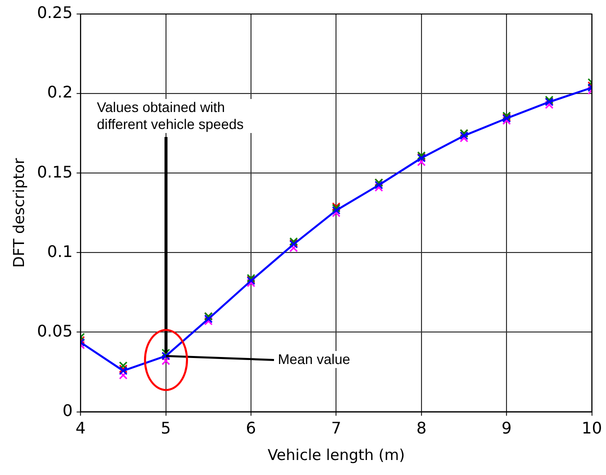 The height and width of the screenshot is (475, 606). What do you see at coordinates (55, 12) in the screenshot?
I see `y-tick-label: 0.25` at bounding box center [55, 12].